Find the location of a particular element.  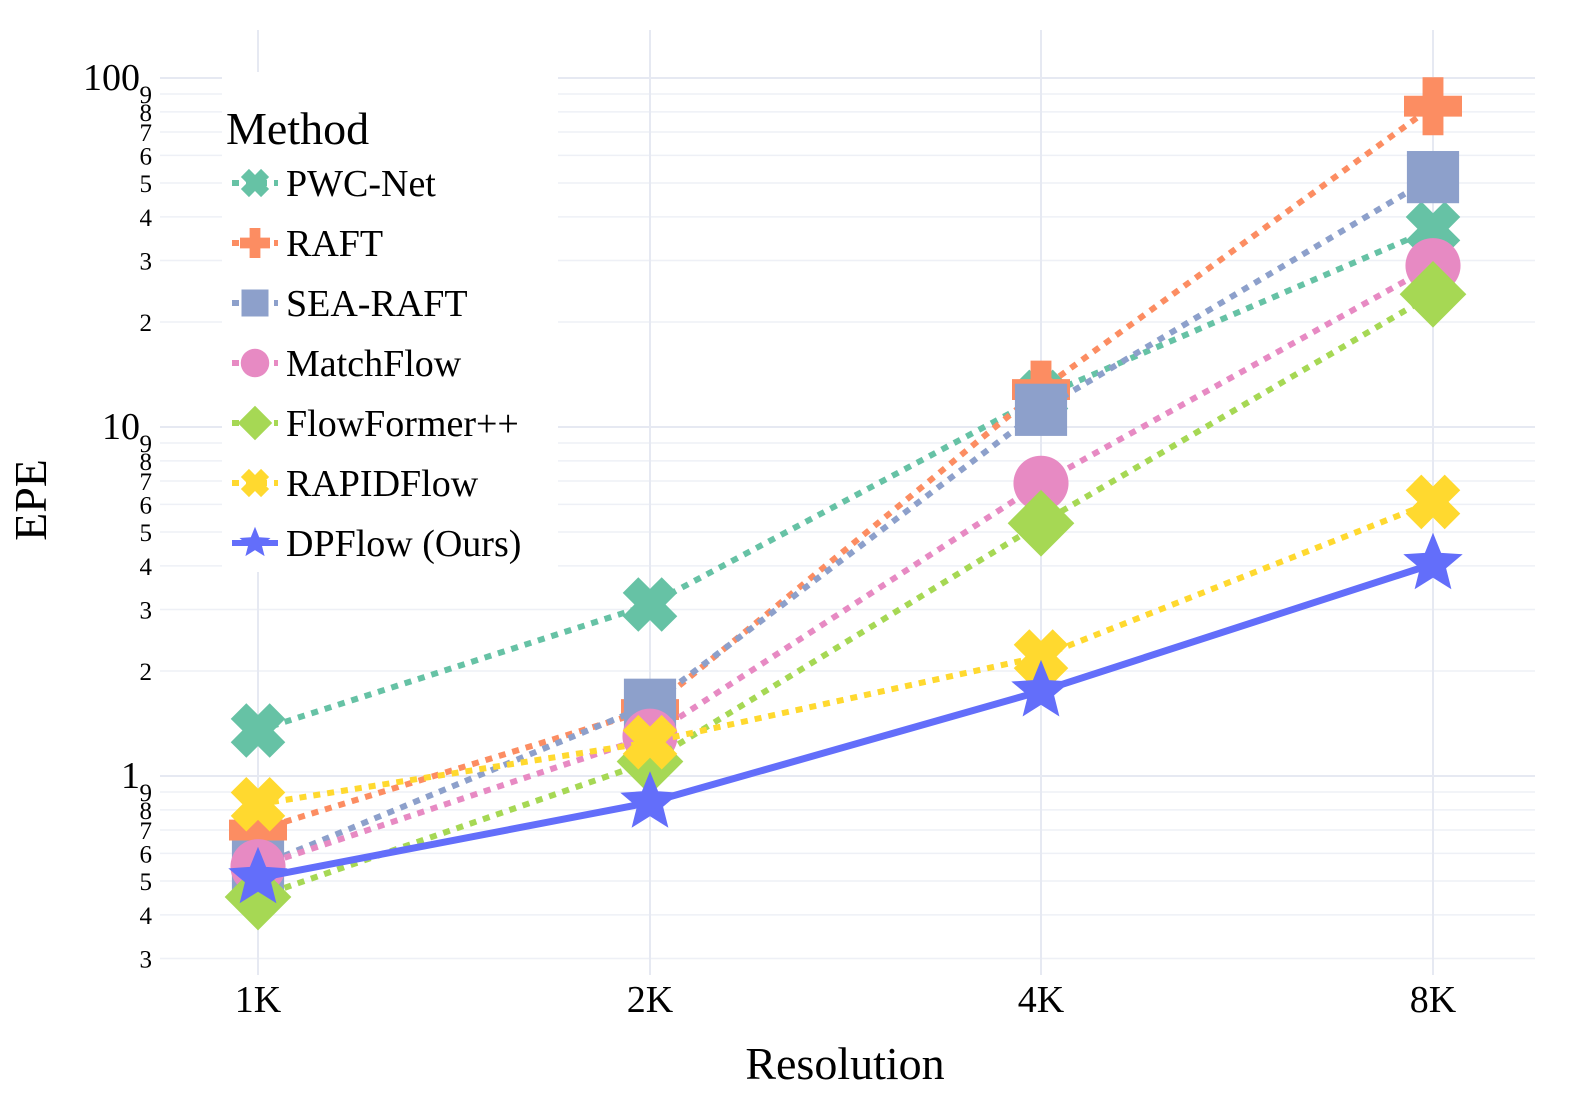

y-tick-label-major: 100 is located at coordinates (111, 78).